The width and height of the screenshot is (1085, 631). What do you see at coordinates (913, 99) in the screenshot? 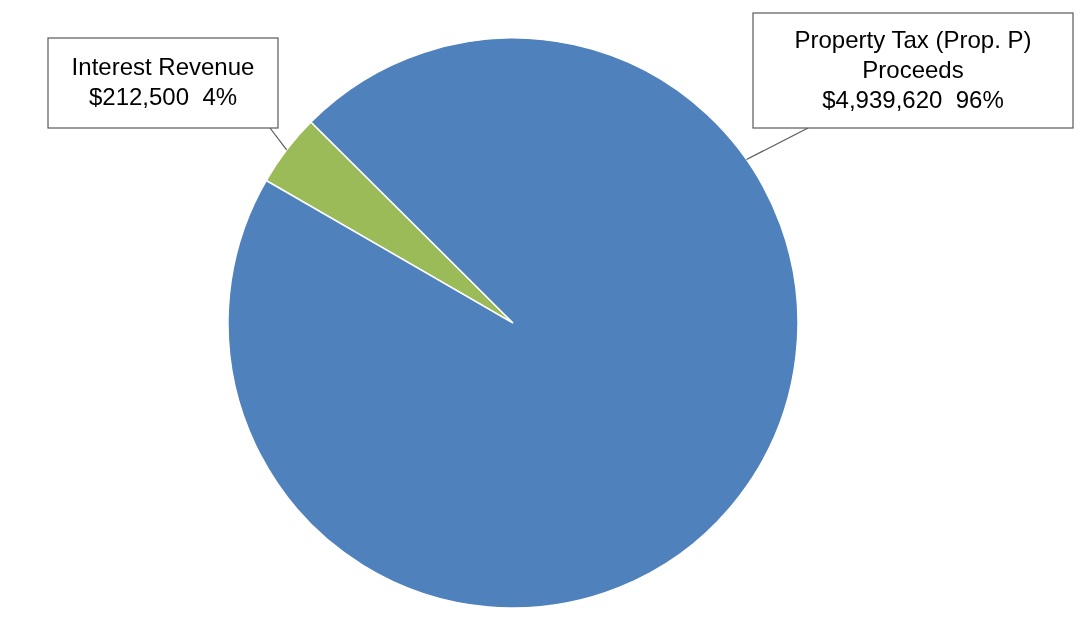
I see `data-label: $4,939,620 96%` at bounding box center [913, 99].